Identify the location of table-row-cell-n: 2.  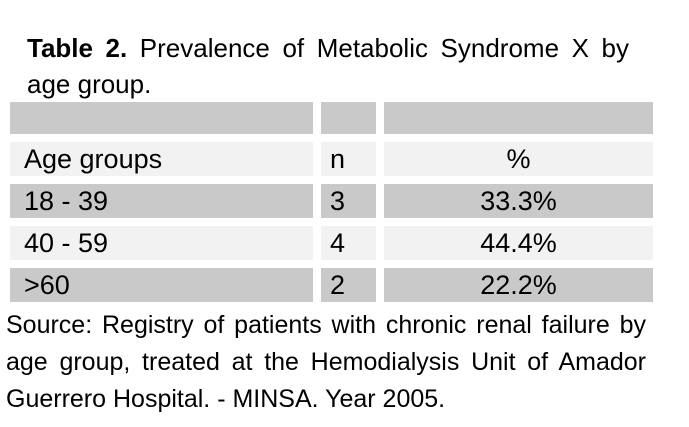
(348, 285).